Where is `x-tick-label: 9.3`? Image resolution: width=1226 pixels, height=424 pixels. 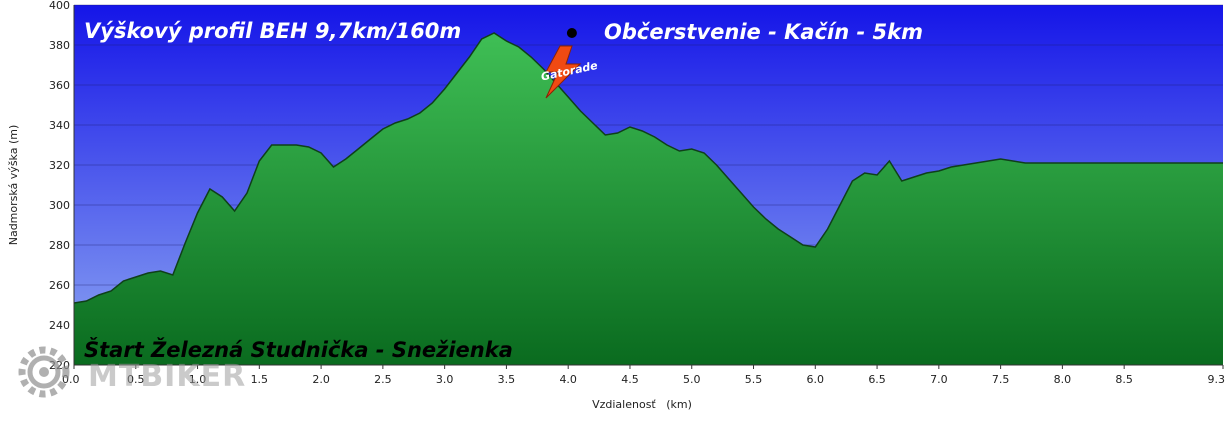 x-tick-label: 9.3 is located at coordinates (1217, 379).